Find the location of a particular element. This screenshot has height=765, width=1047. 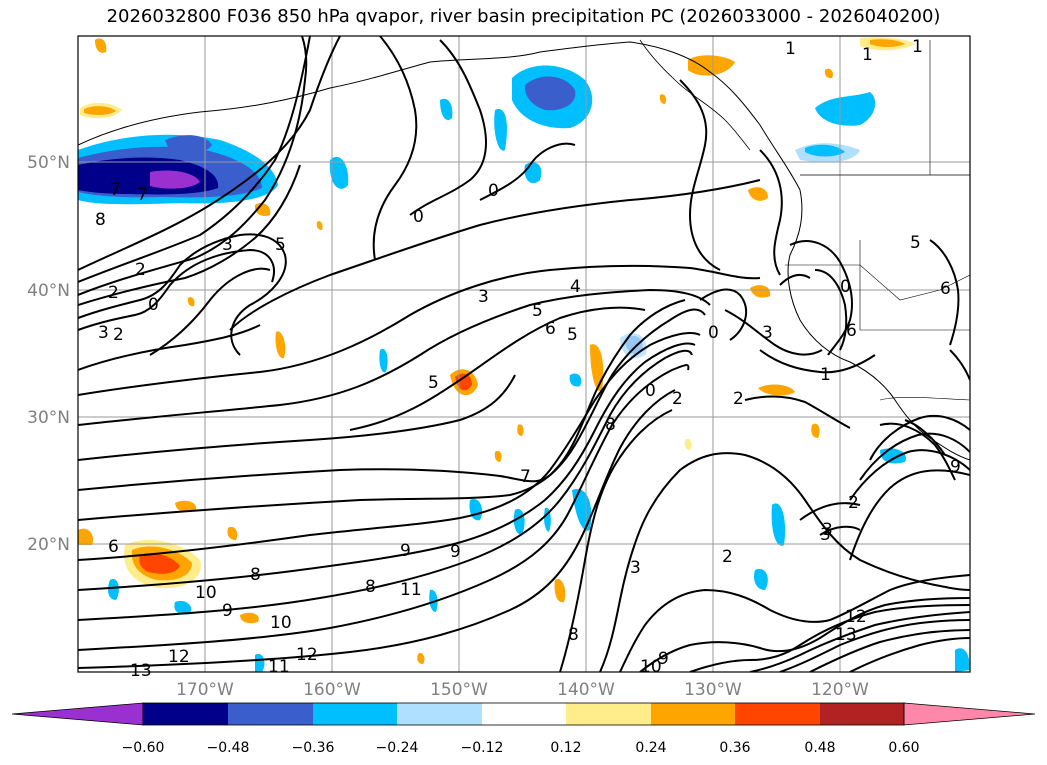

colorbar-label: −0.36 is located at coordinates (313, 748).